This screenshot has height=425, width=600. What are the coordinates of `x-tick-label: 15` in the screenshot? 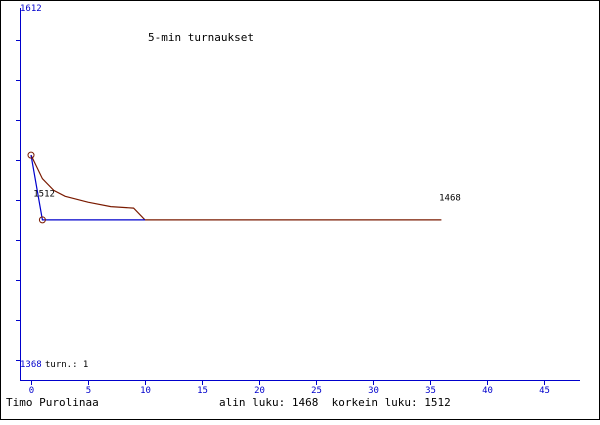 It's located at (202, 391).